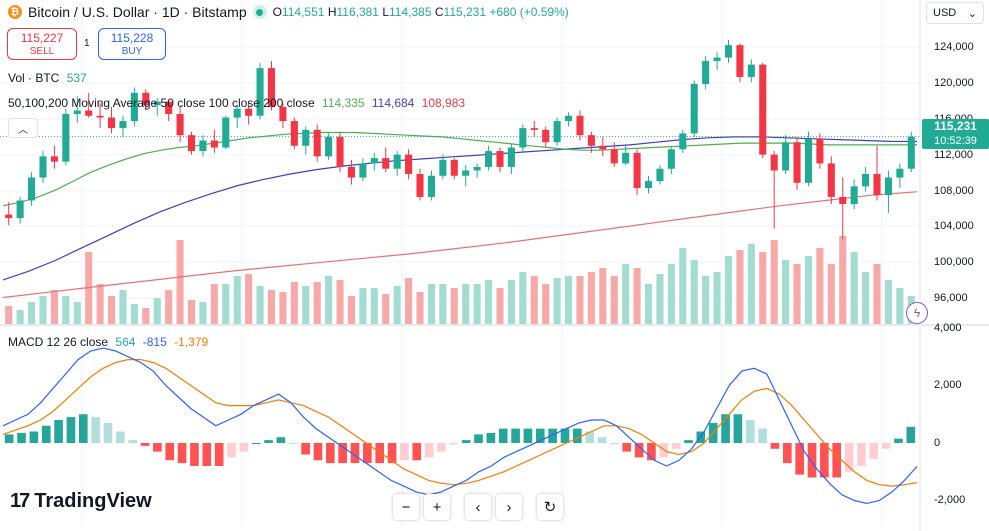 The height and width of the screenshot is (531, 989). What do you see at coordinates (23, 128) in the screenshot?
I see `collapse-legend-button: ︿` at bounding box center [23, 128].